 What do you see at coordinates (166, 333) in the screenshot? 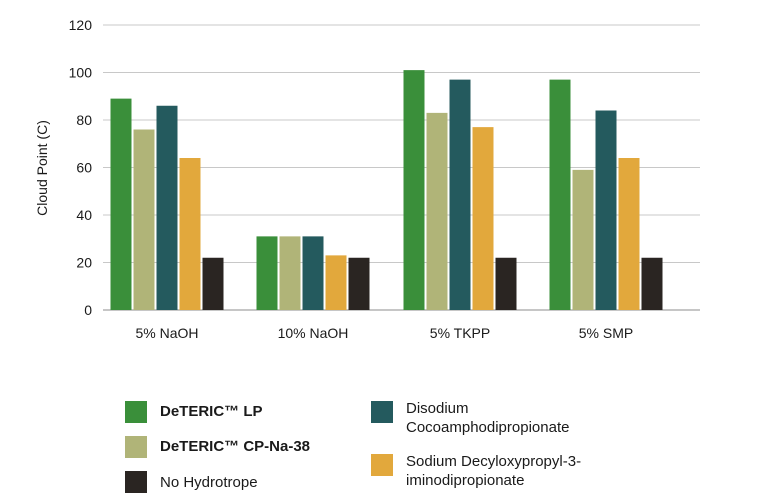
I see `x-tick-label: 5% NaOH` at bounding box center [166, 333].